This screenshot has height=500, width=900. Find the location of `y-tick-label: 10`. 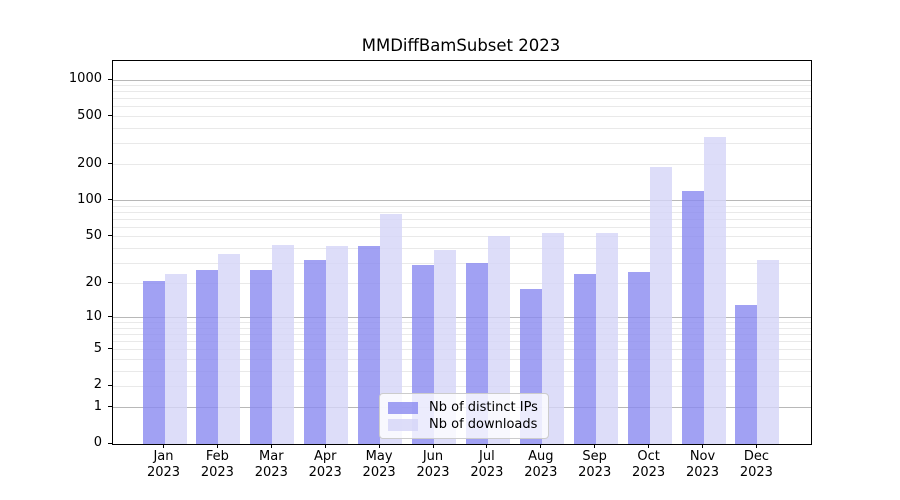

y-tick-label: 10 is located at coordinates (93, 316).